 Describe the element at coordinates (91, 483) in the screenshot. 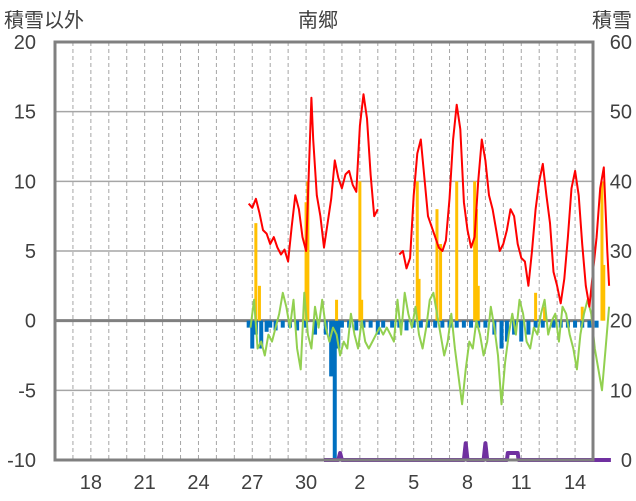

I see `x-tick-label: 18` at that location.